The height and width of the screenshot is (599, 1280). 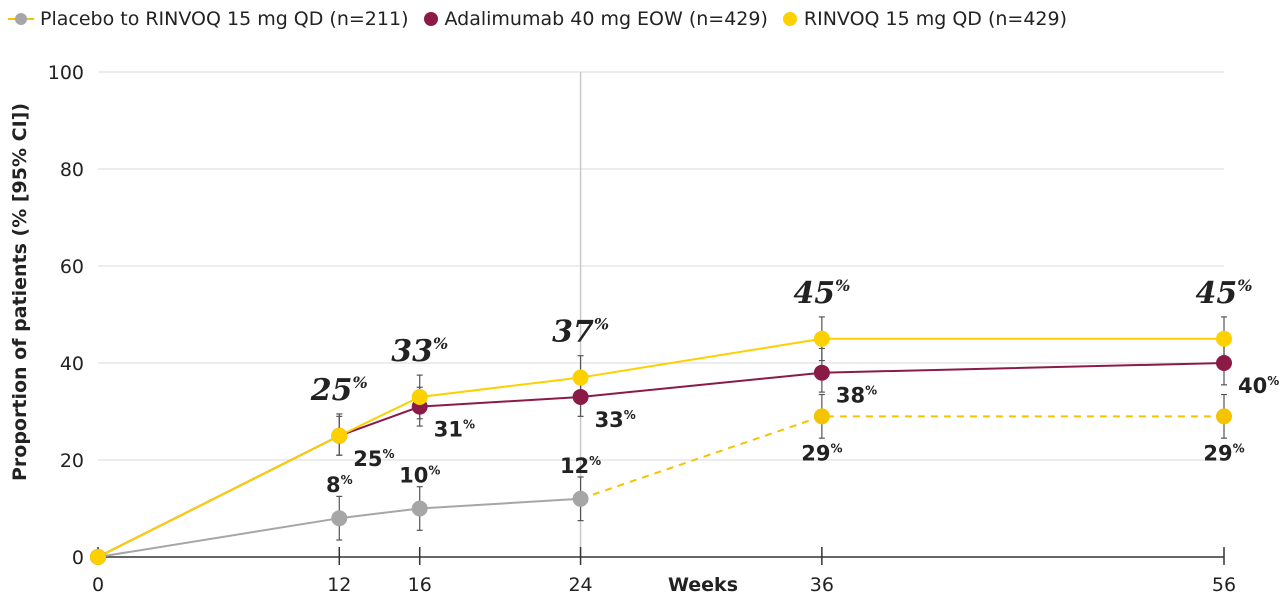 I want to click on legend-item-placebo: Placebo to RINVOQ 15 mg QD (n=211), so click(x=208, y=19).